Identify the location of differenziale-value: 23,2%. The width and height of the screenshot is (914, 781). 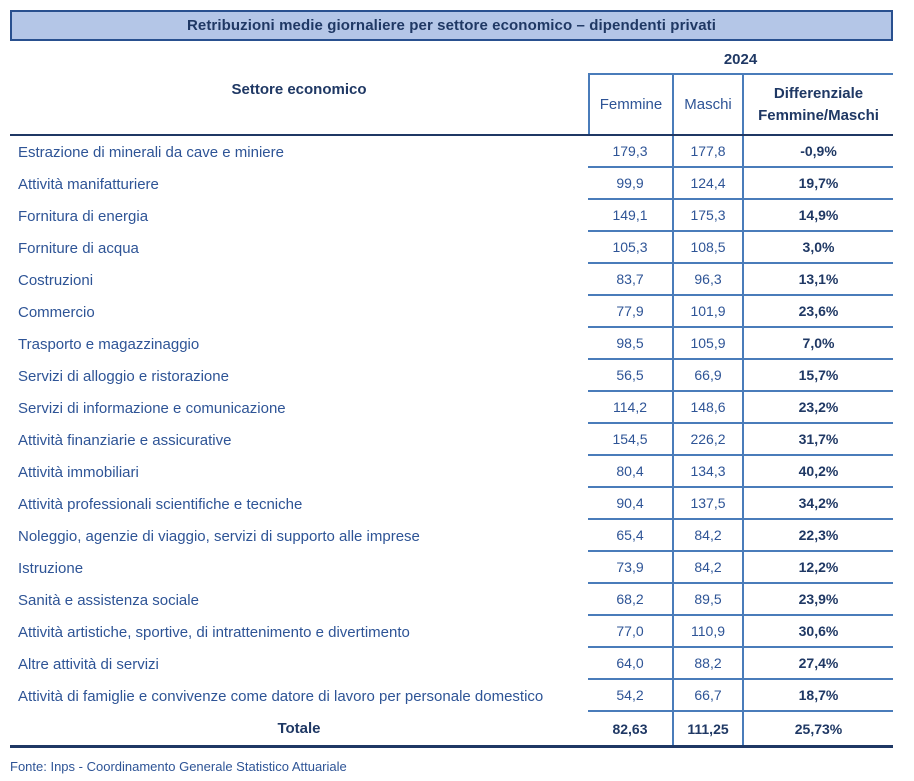
(817, 408).